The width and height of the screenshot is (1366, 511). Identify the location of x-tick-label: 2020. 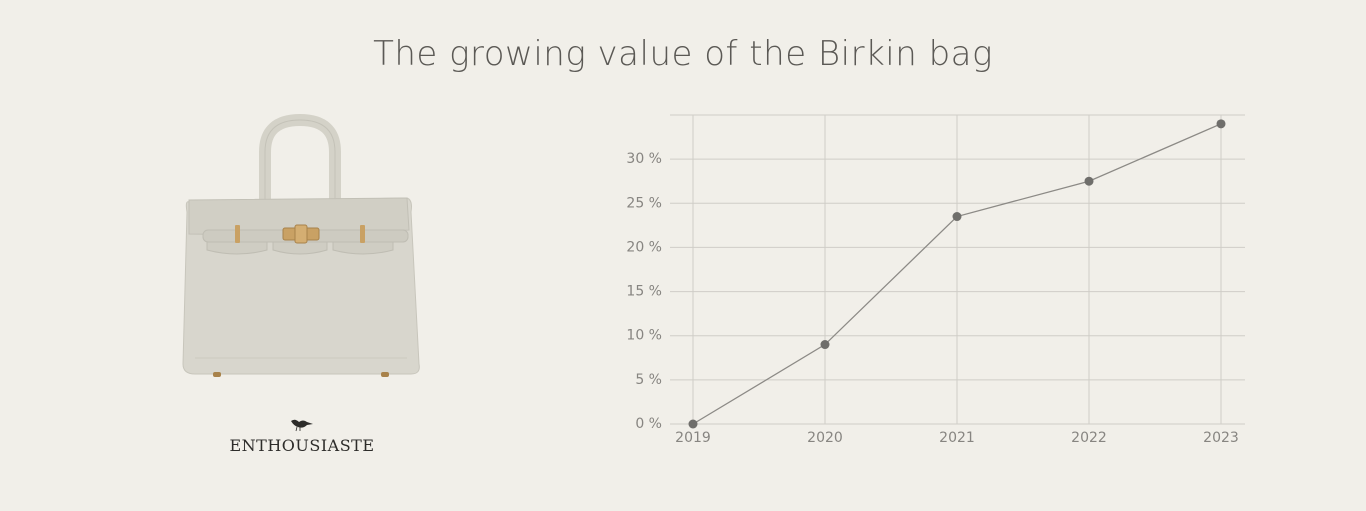
(825, 438).